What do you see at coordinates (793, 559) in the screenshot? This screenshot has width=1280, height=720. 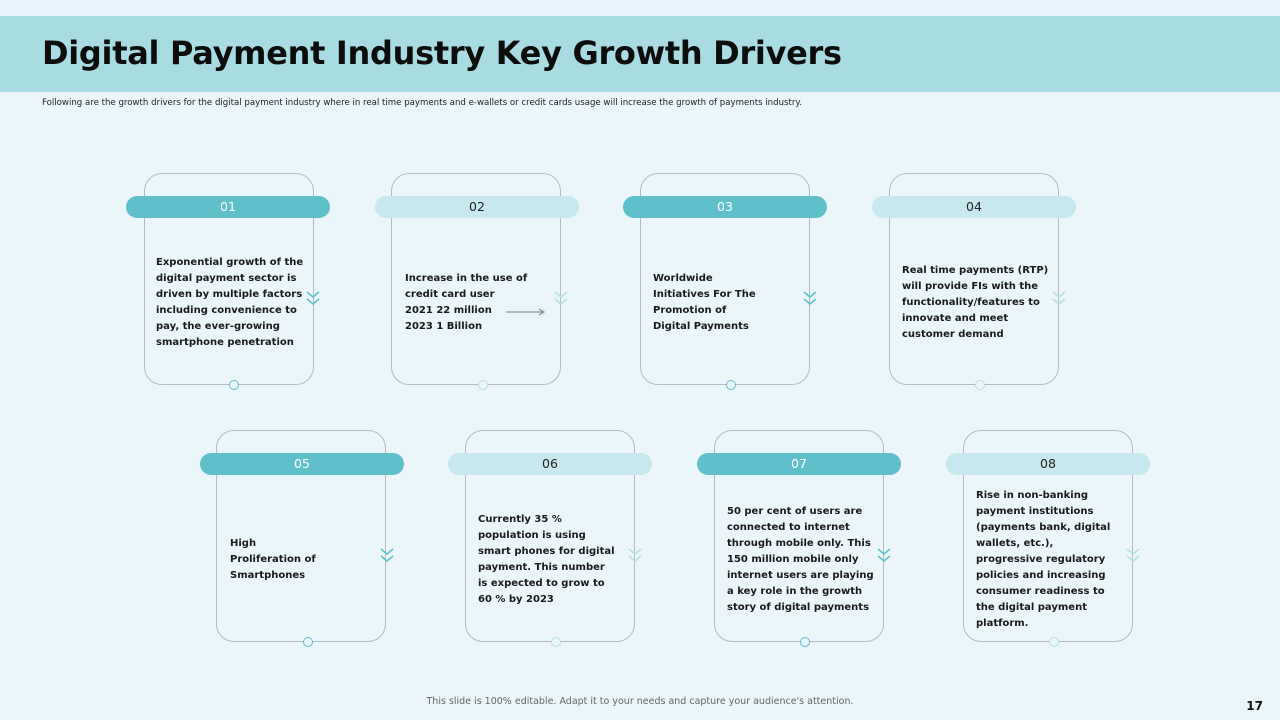 I see `text-line: 150 million mobile only` at bounding box center [793, 559].